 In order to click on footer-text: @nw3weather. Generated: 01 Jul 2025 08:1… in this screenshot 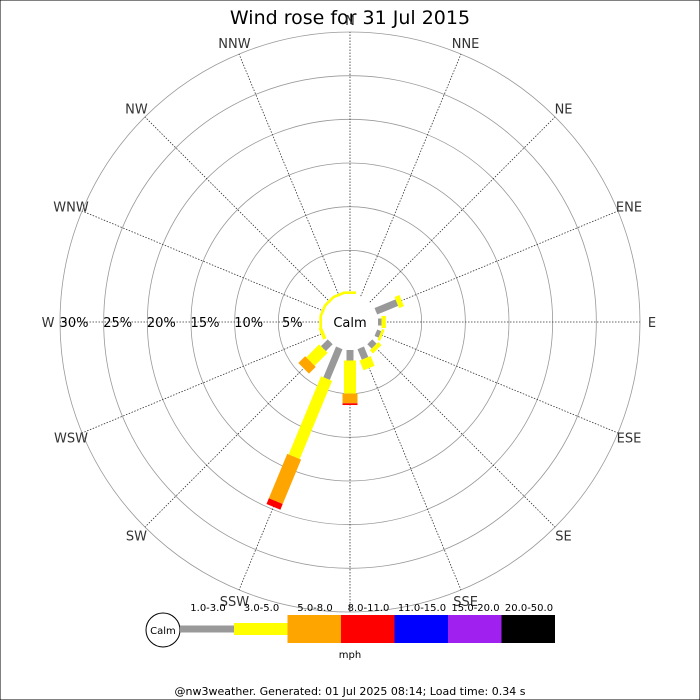, I will do `click(350, 691)`.